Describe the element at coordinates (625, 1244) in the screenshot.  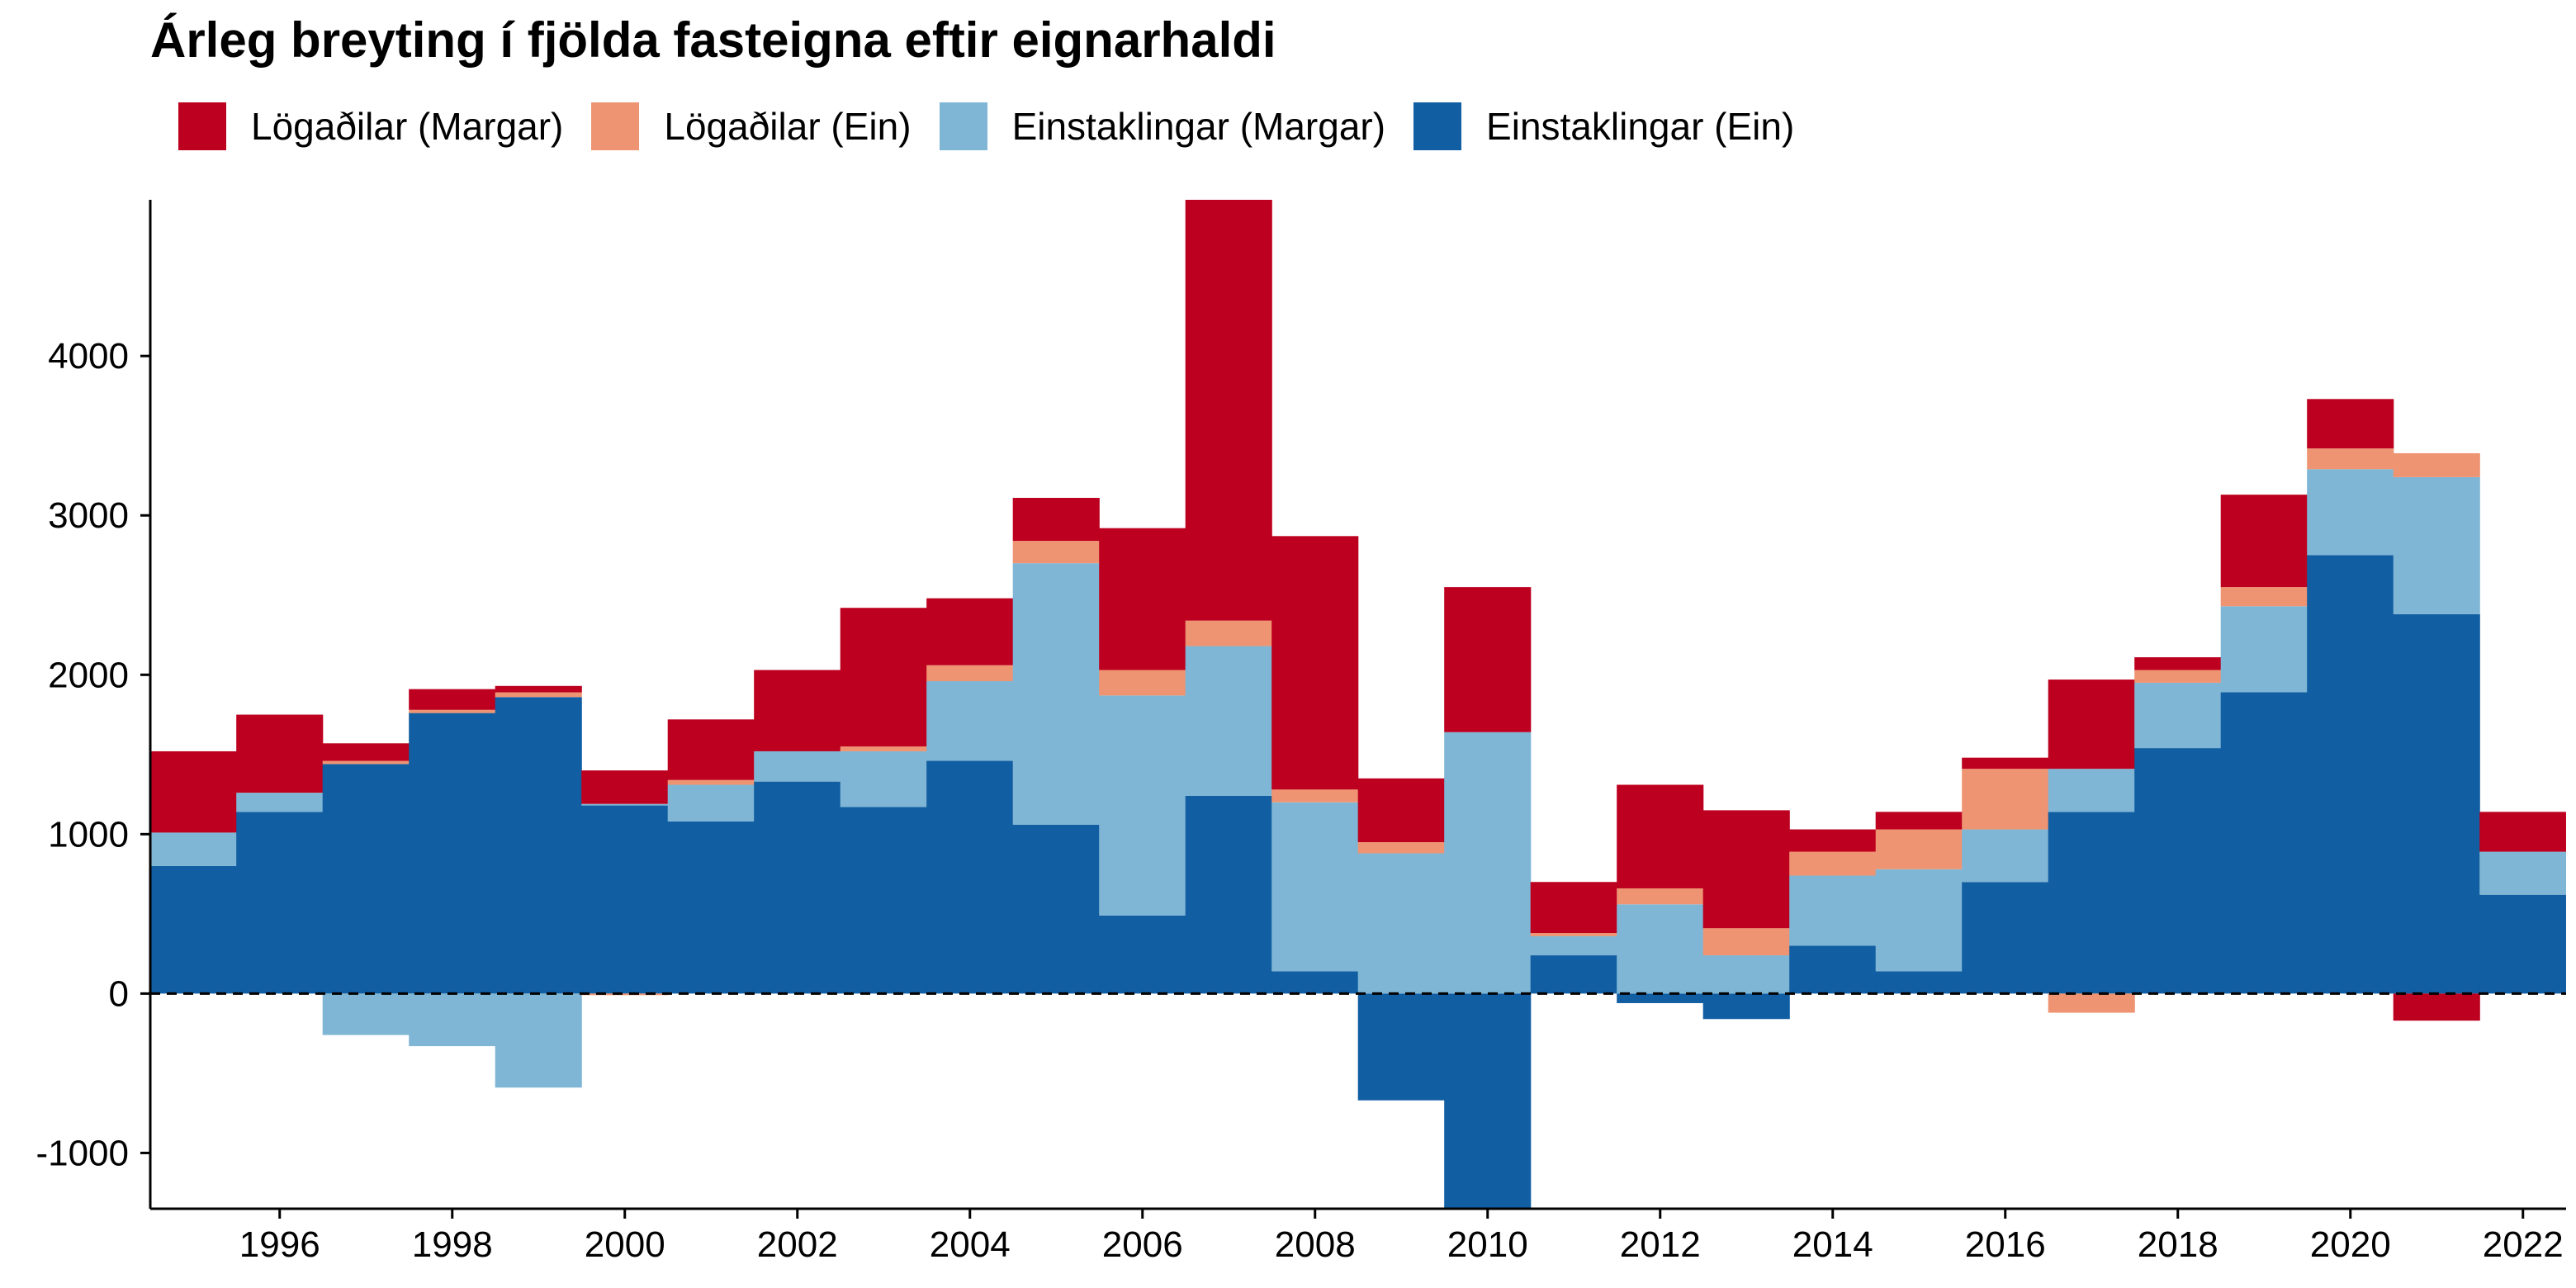
I see `x-tick-label: 2000` at that location.